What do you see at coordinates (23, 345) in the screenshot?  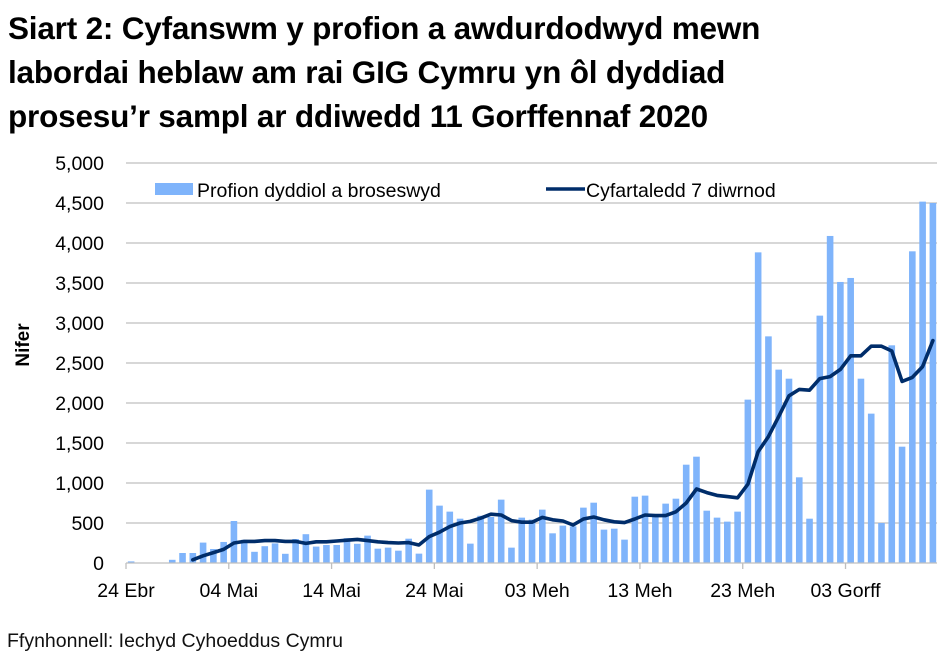 I see `y-axis-label: Nifer` at bounding box center [23, 345].